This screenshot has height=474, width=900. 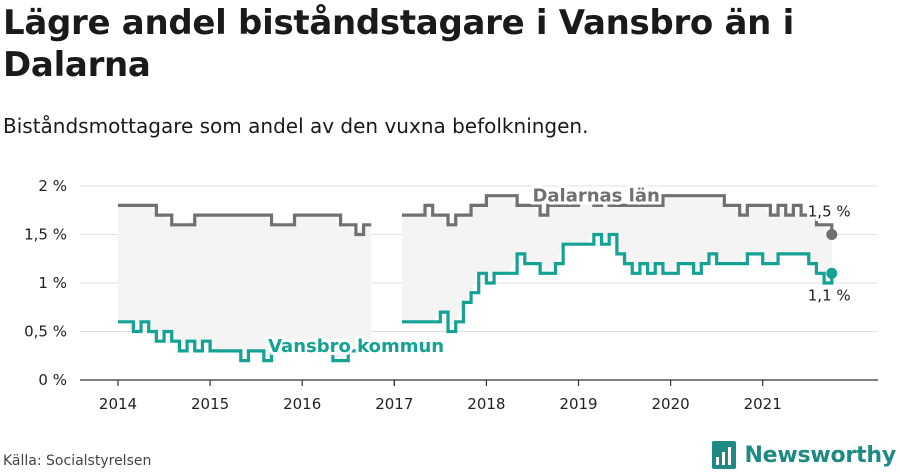 I want to click on brand-name: Newsworthy, so click(x=820, y=455).